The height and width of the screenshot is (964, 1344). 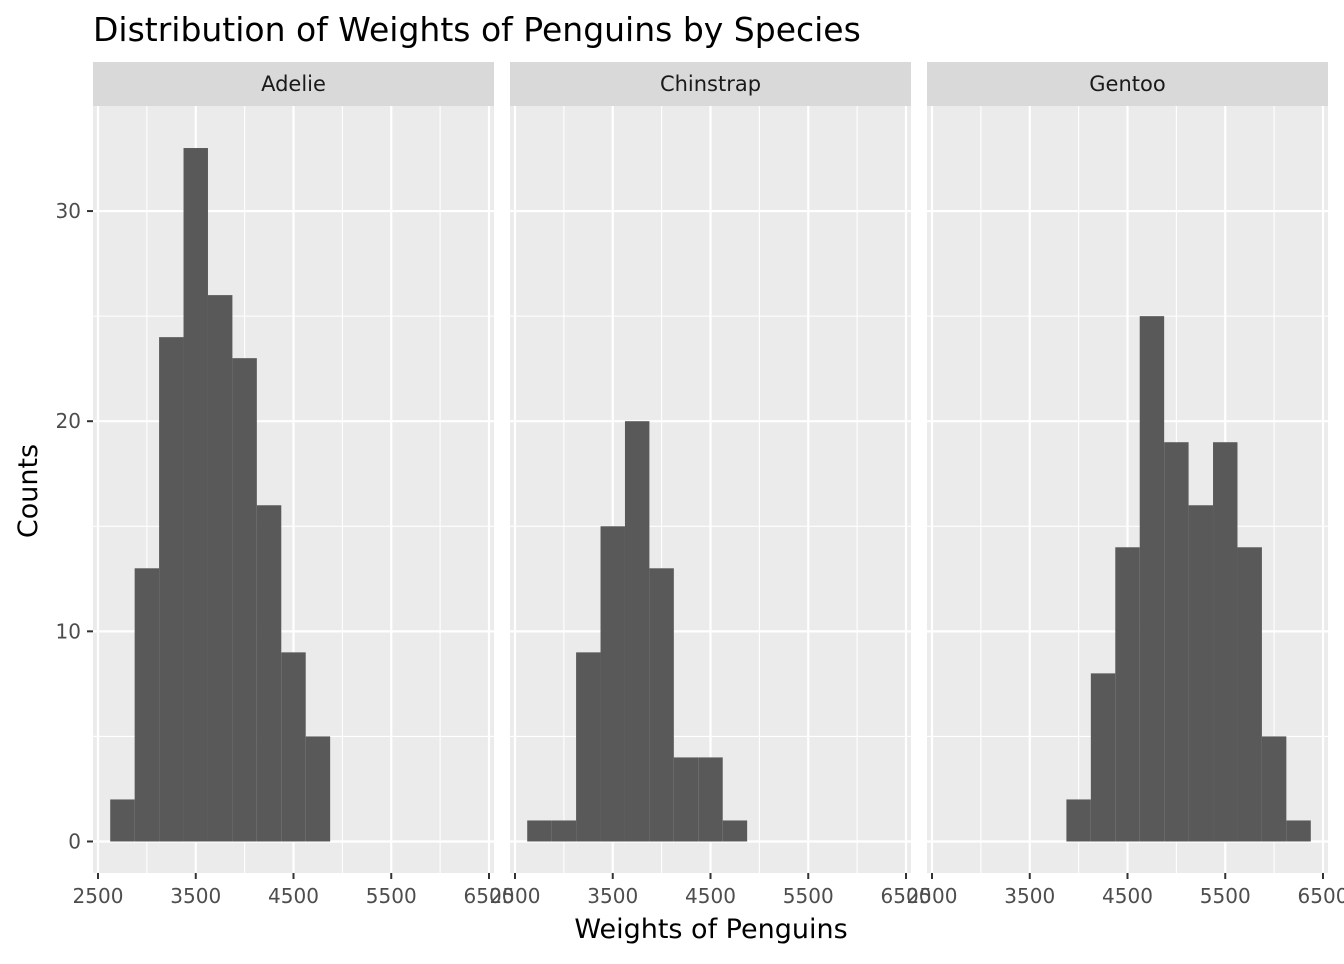 What do you see at coordinates (710, 929) in the screenshot?
I see `x-axis-title: Weights of Penguins` at bounding box center [710, 929].